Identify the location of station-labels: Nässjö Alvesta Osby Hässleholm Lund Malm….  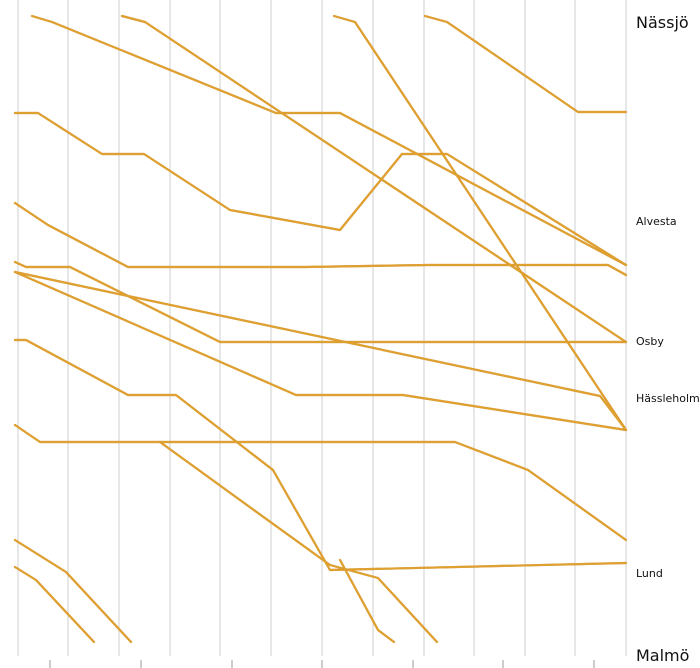
(668, 339).